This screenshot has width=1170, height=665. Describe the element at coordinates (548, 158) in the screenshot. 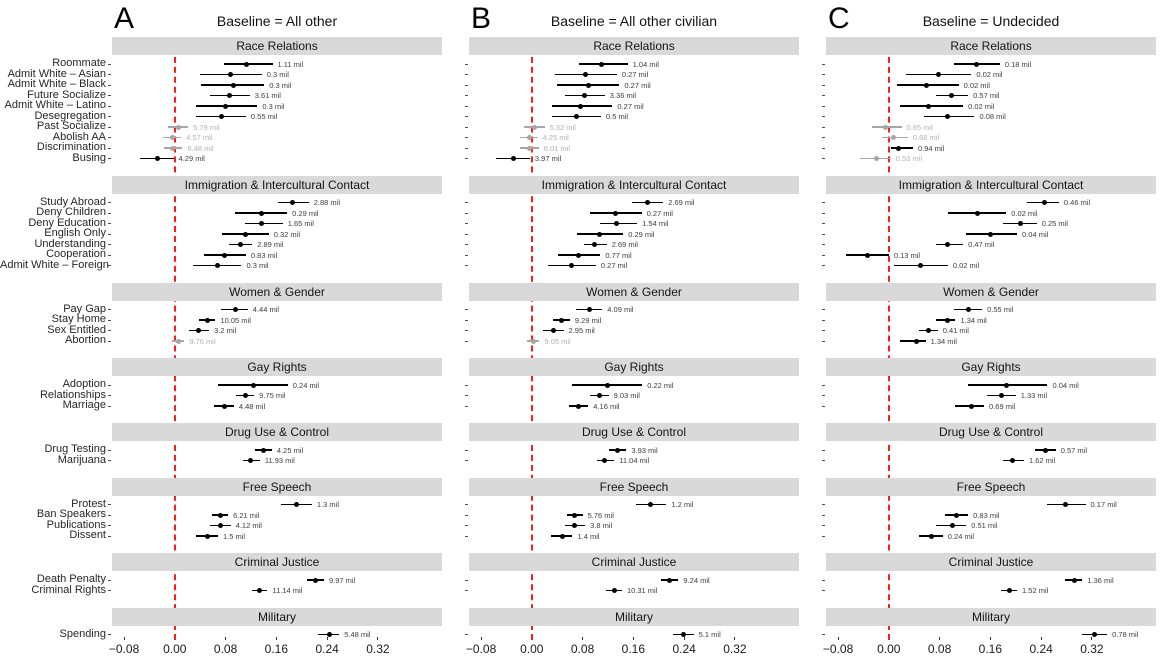

I see `value-label: 3.97 mil` at that location.